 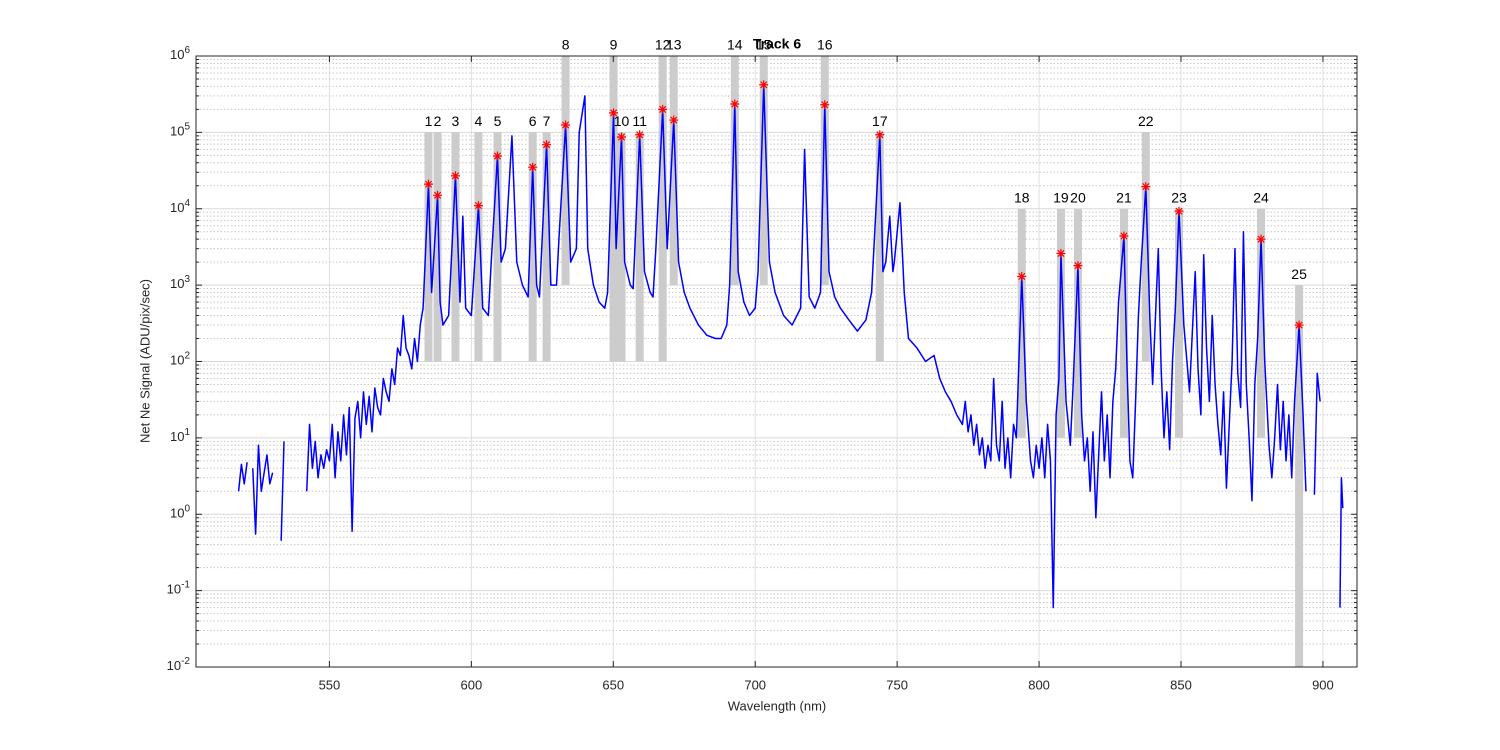 I want to click on peak-label: 23, so click(x=1179, y=197).